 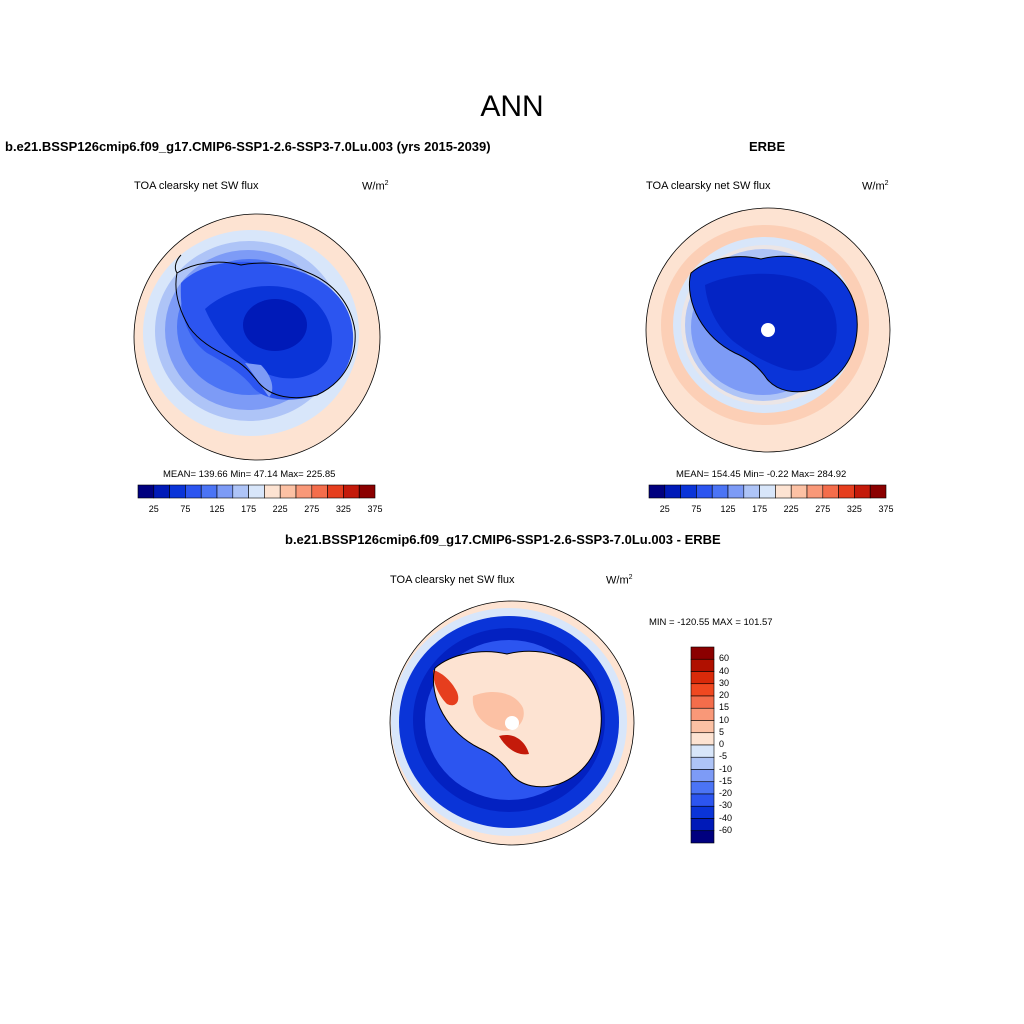 What do you see at coordinates (343, 509) in the screenshot?
I see `model-colorbar-tick: 325` at bounding box center [343, 509].